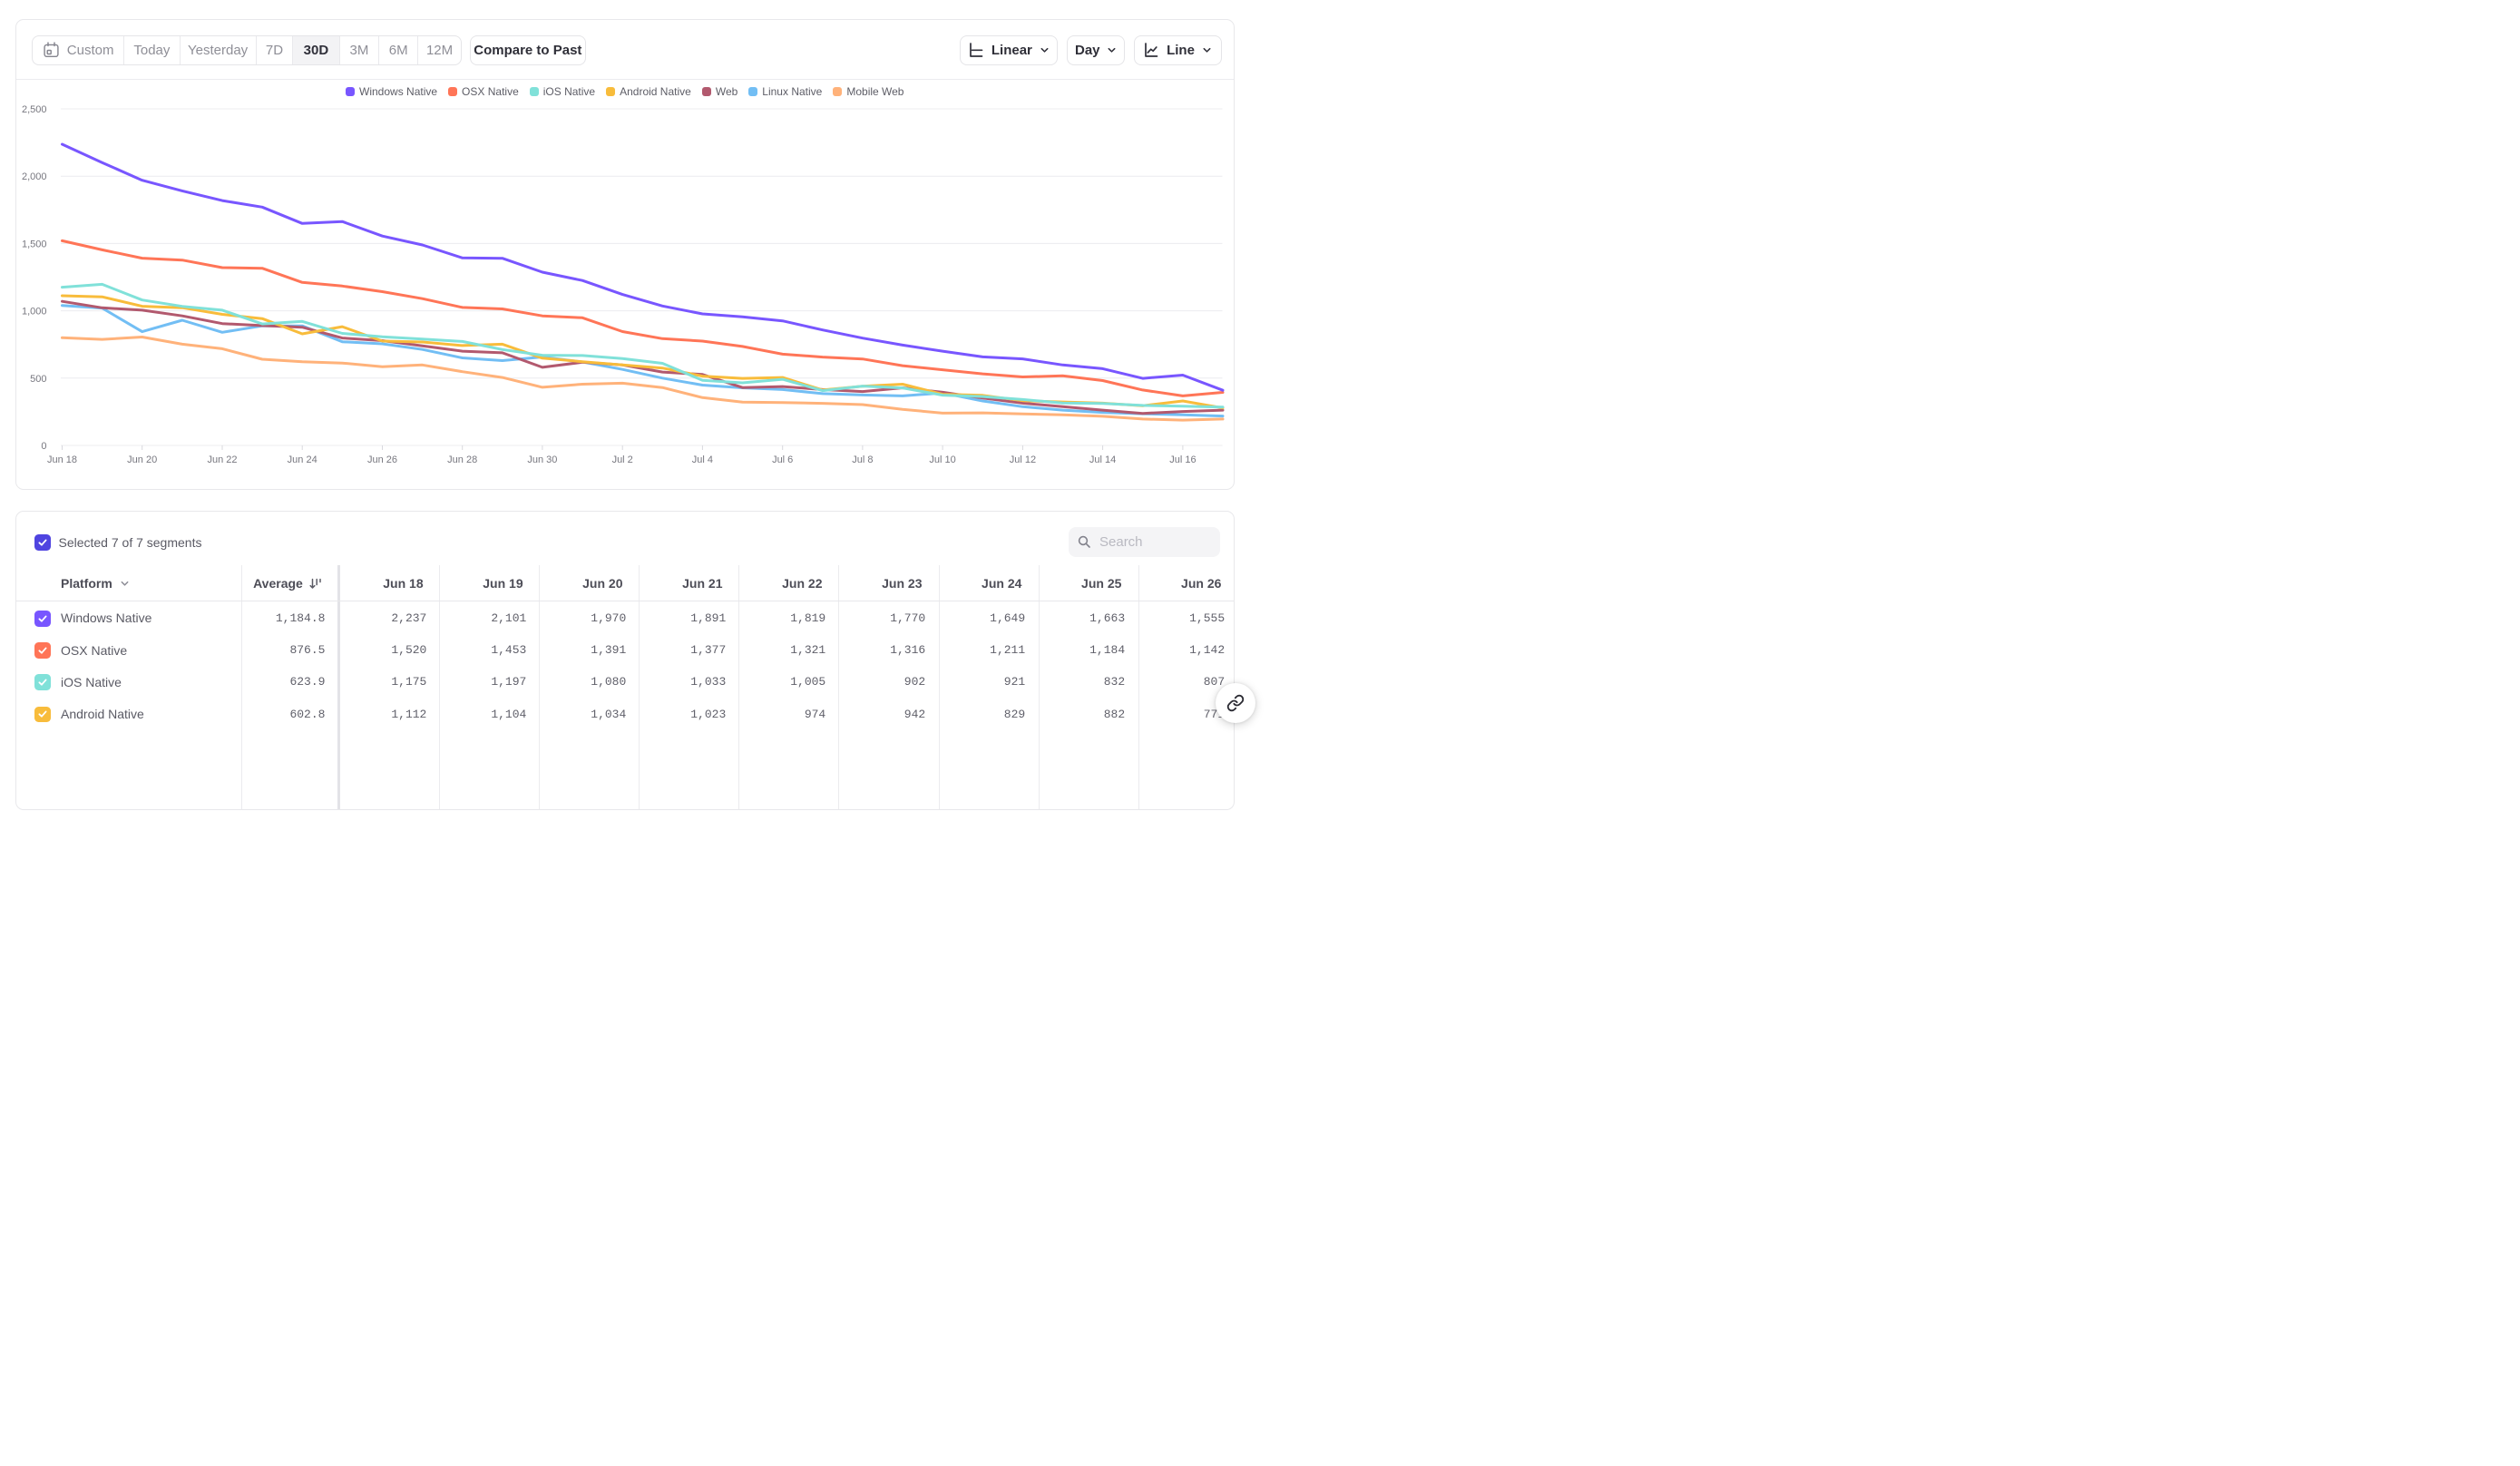 The height and width of the screenshot is (1466, 2520). I want to click on svg-text: Jun 20, so click(142, 460).